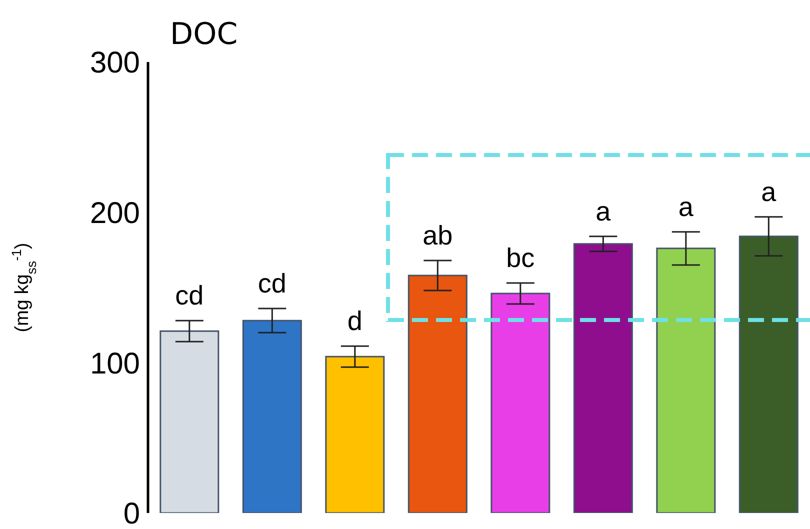  Describe the element at coordinates (131, 513) in the screenshot. I see `y-tick-label: 0` at that location.